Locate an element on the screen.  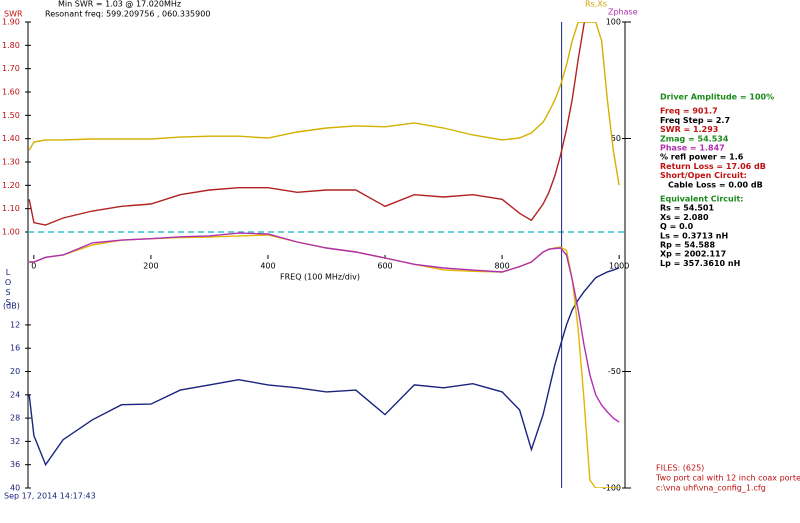
loss-tick-label: 36 is located at coordinates (15, 464).